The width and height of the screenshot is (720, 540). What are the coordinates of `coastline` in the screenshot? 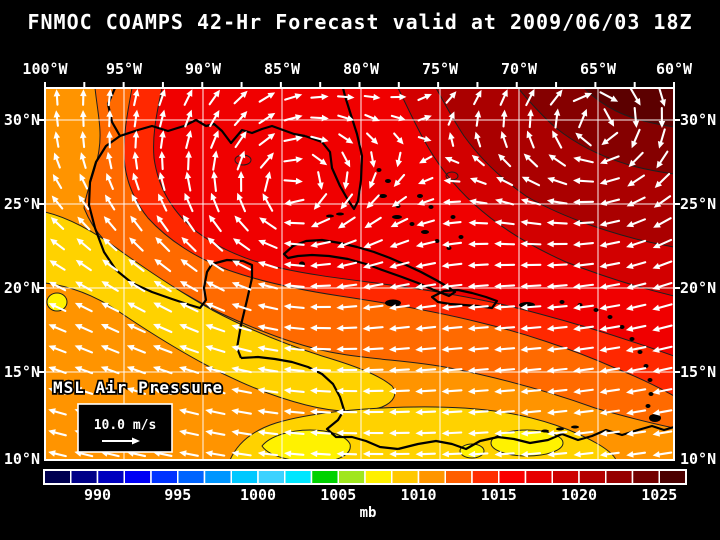 It's located at (535, 437).